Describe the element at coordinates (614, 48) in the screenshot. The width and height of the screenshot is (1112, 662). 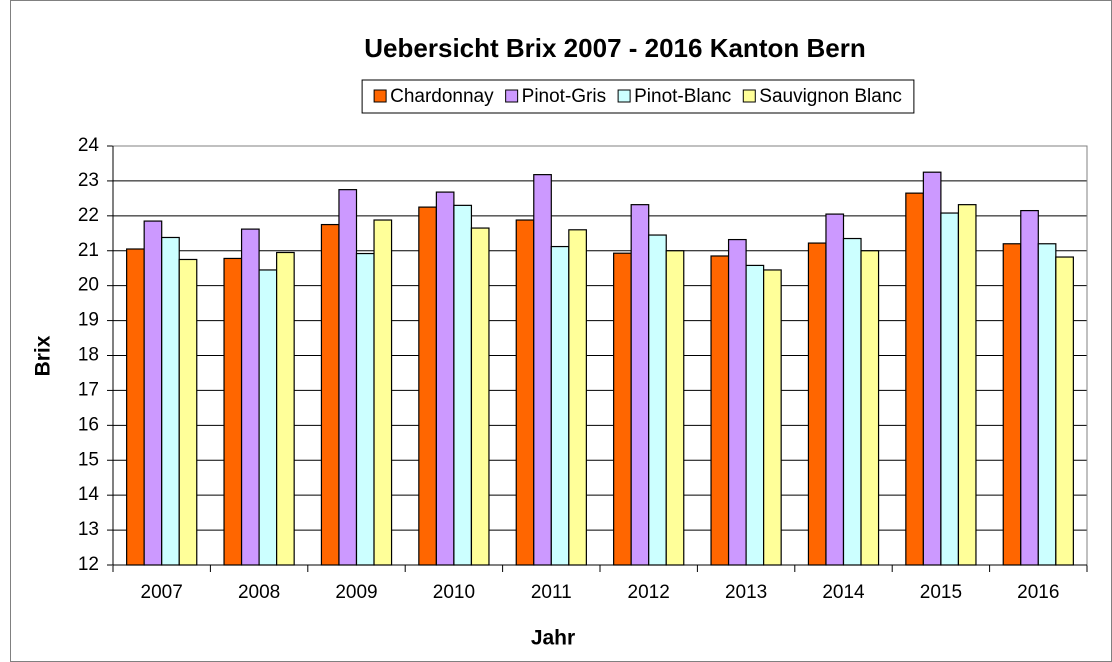
I see `chart-title: Uebersicht Brix 2007 - 2016 Kanton Bern` at that location.